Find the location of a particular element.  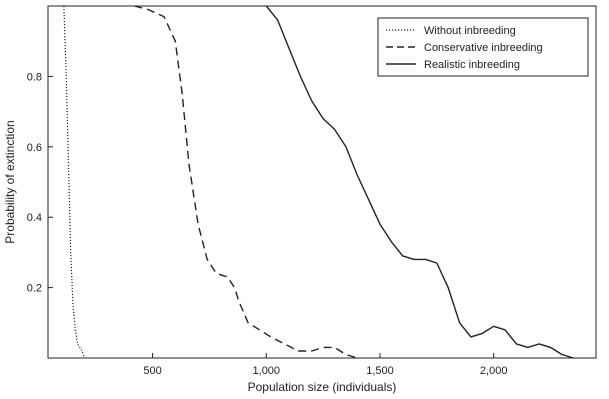

y-axis-label: Probability of extinction is located at coordinates (10, 181).